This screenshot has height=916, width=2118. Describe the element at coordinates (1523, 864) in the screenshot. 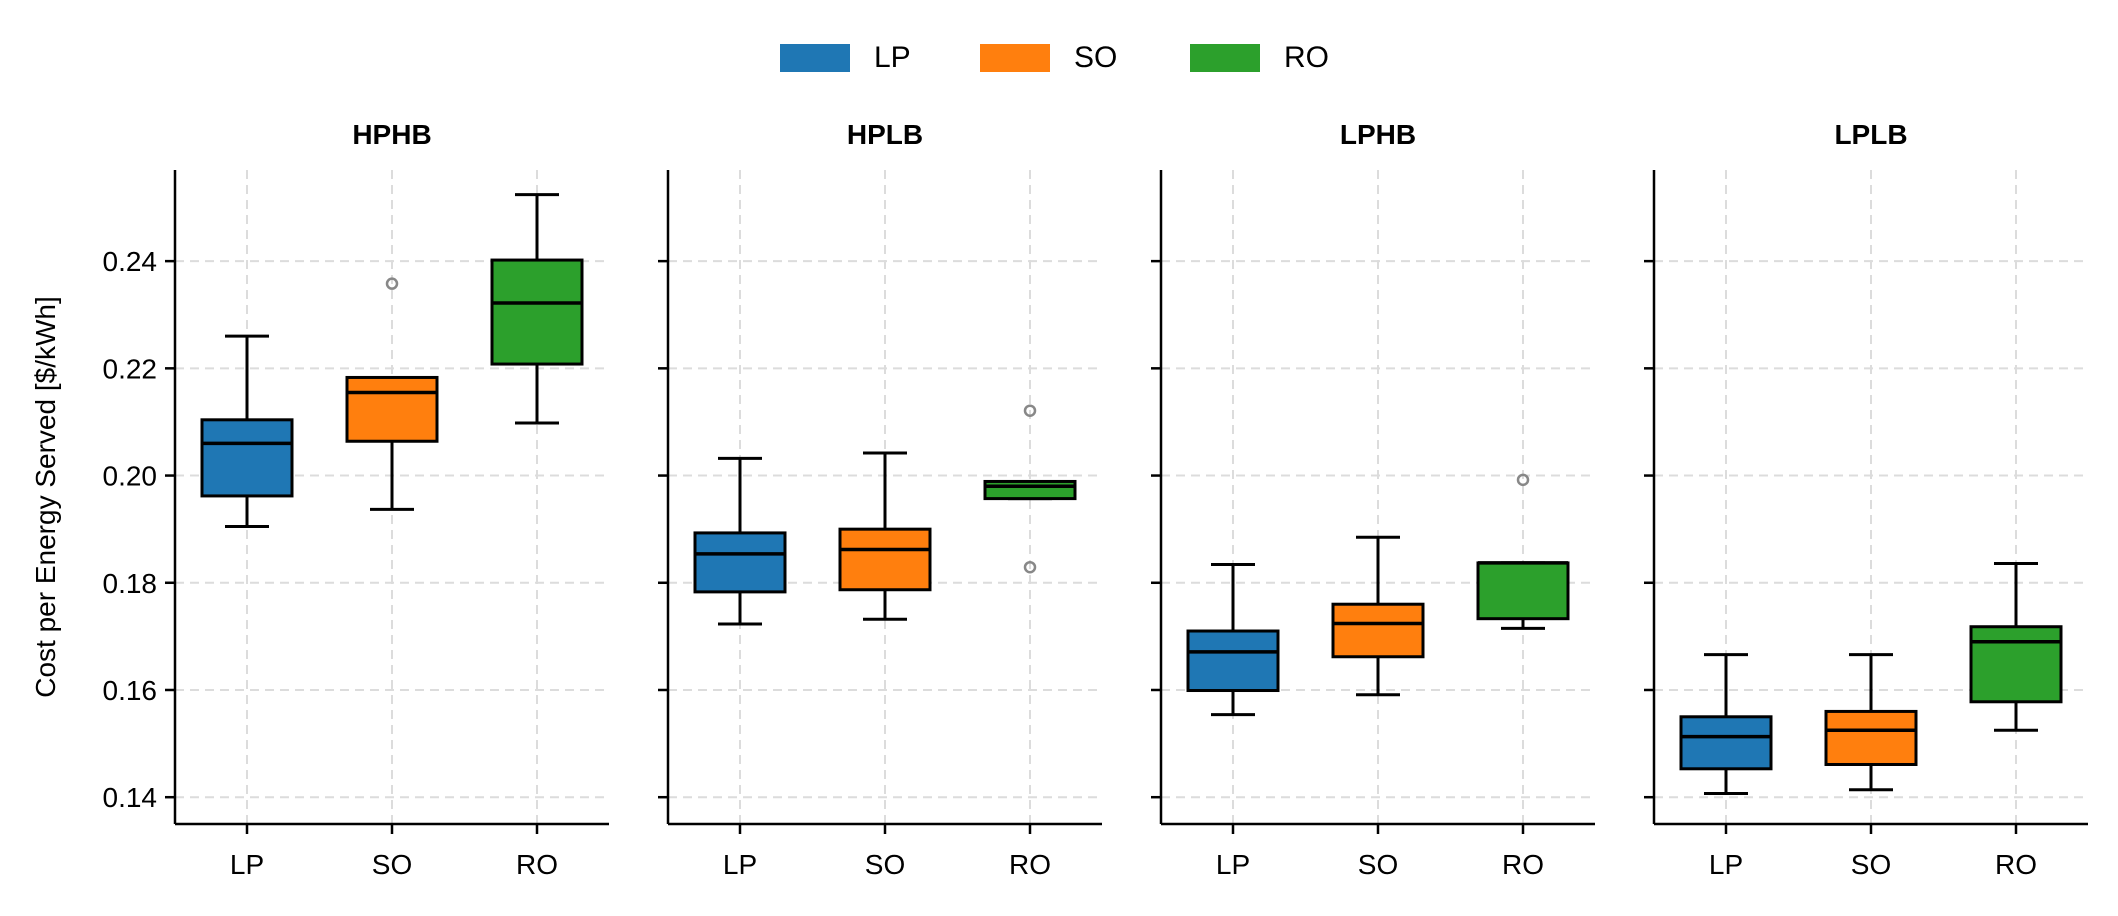

I see `x-tick-label-lphb-ro: RO` at that location.